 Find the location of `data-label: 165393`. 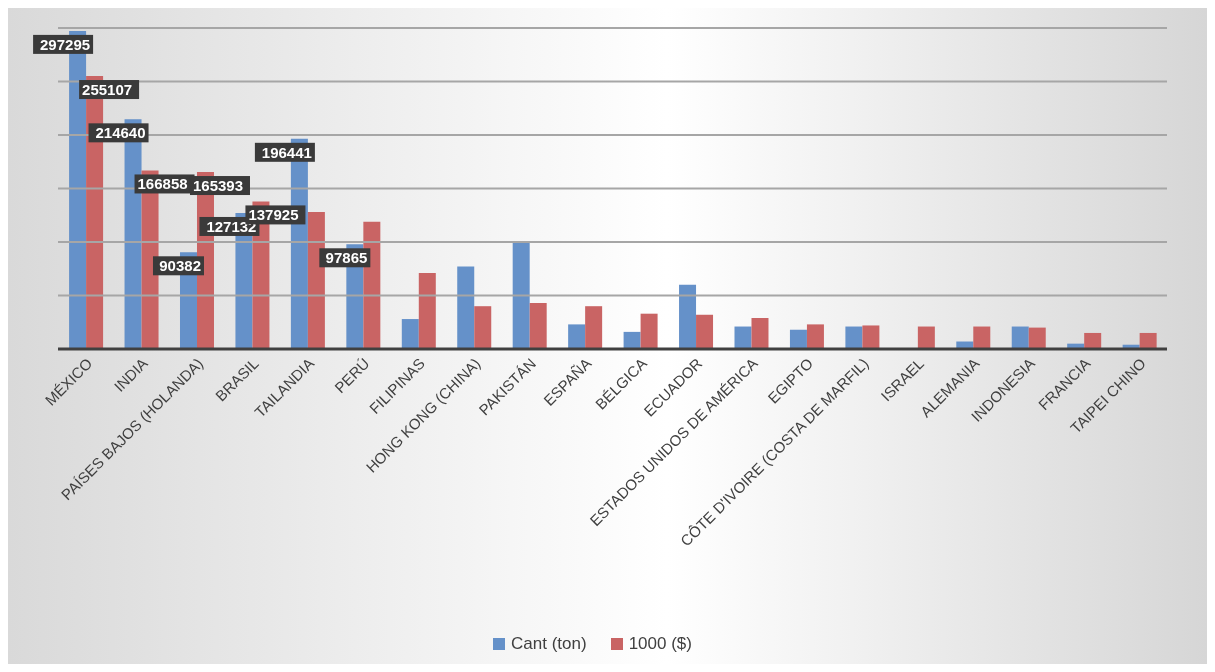

data-label: 165393 is located at coordinates (218, 186).